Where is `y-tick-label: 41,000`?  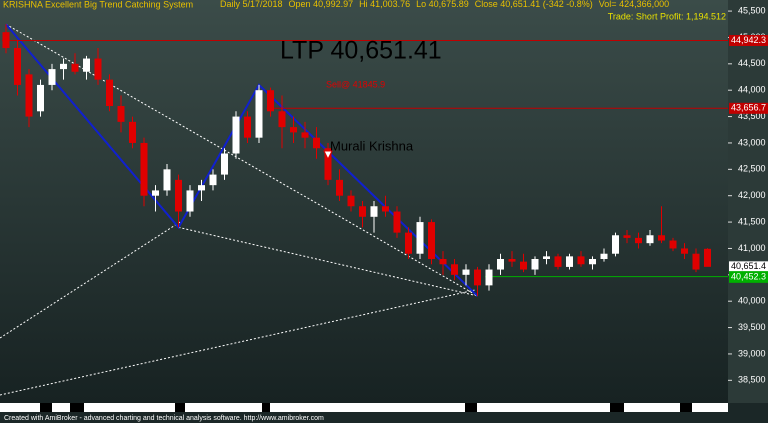
y-tick-label: 41,000 is located at coordinates (752, 248).